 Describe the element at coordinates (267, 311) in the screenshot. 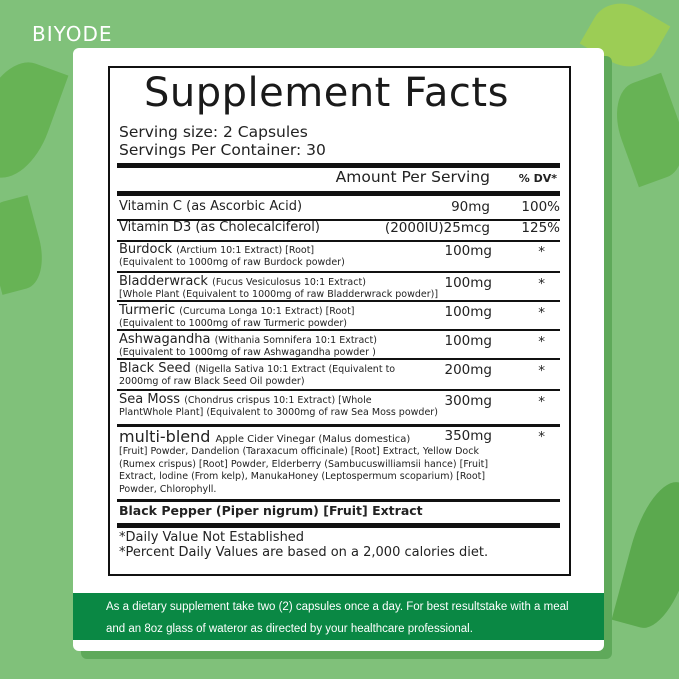

I see `ingredient-desc: (Curcuma Longa 10:1 Extract) [Root]` at that location.